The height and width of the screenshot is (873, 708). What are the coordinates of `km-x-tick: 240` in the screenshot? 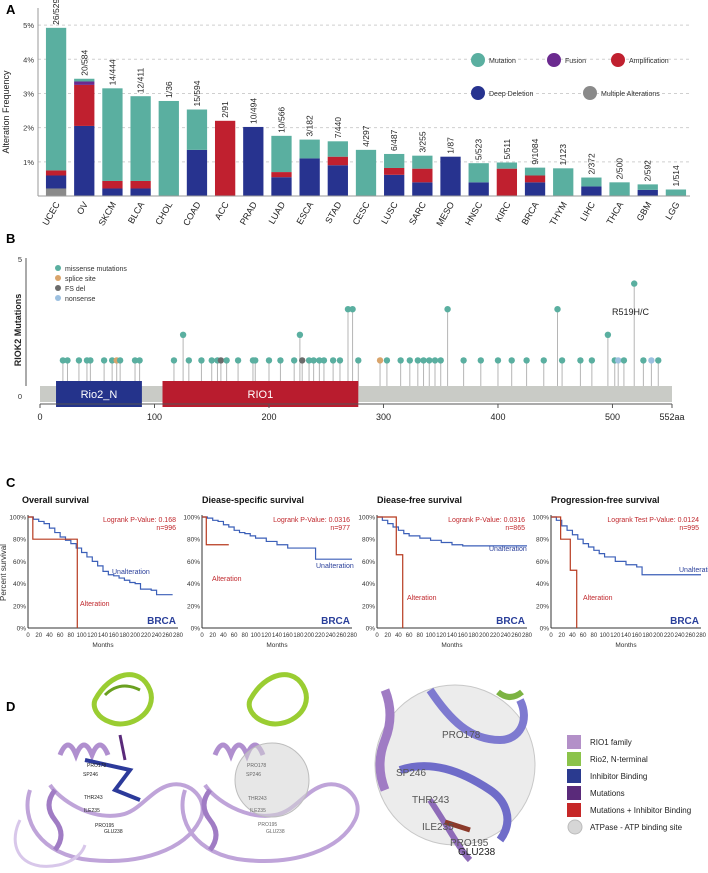 It's located at (506, 636).